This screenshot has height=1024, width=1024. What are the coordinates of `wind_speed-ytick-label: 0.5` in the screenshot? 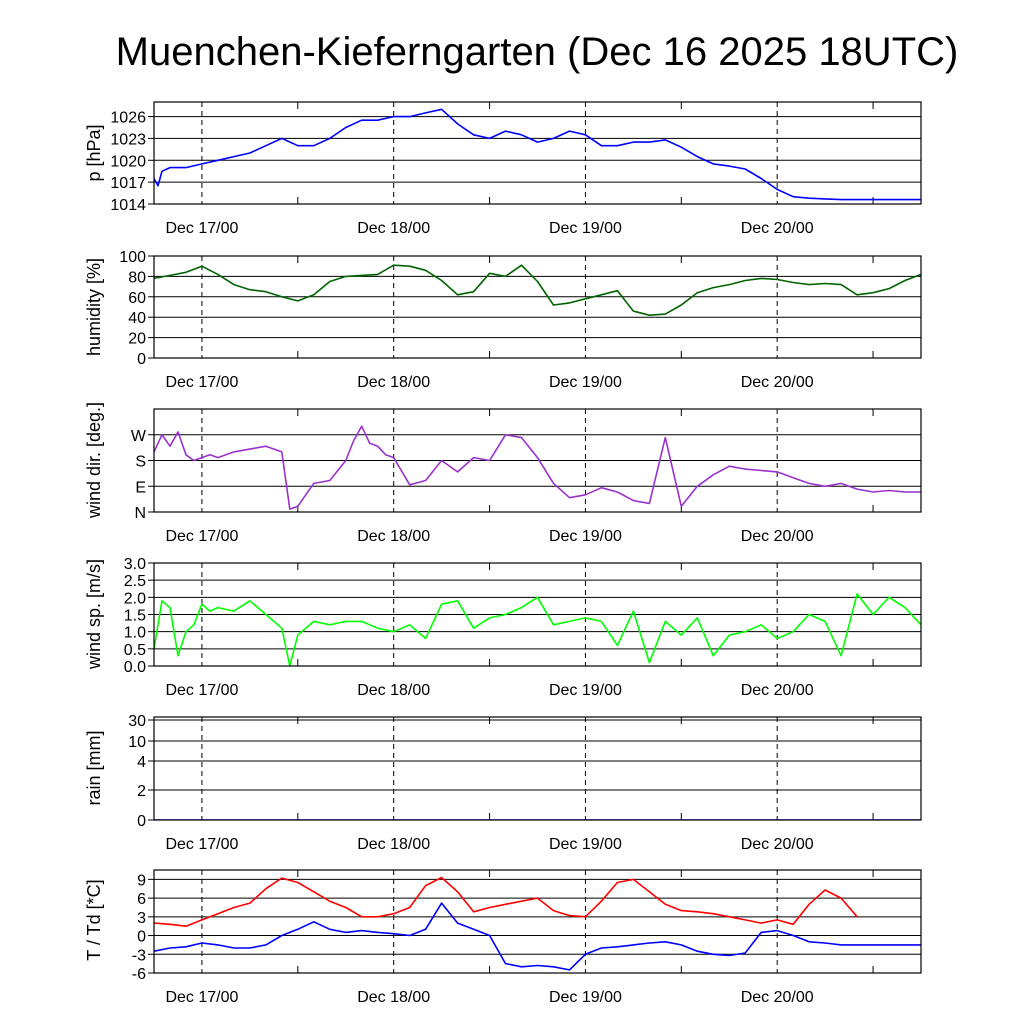 It's located at (135, 650).